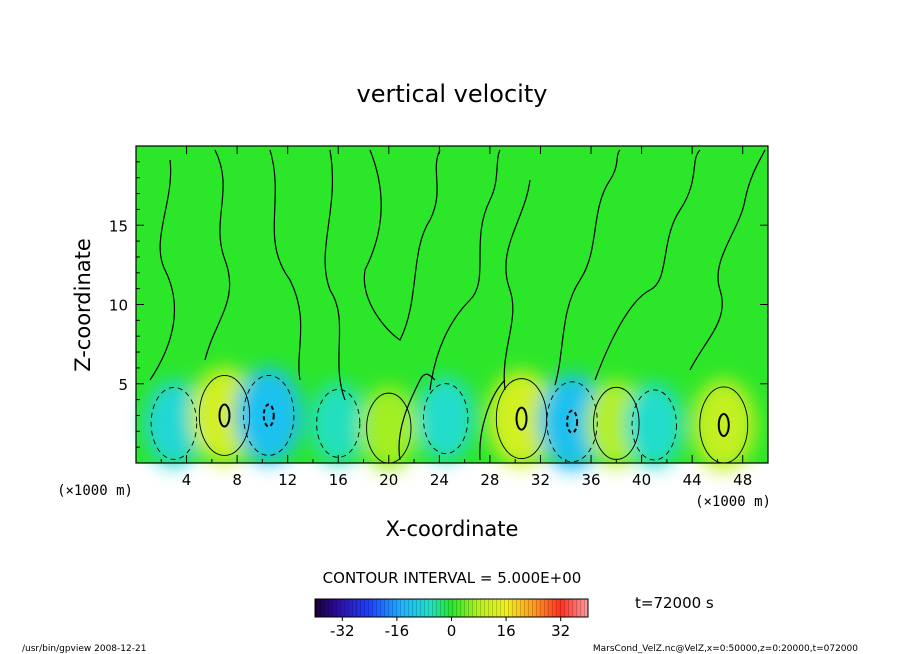 The image size is (904, 654). What do you see at coordinates (560, 631) in the screenshot?
I see `colorbar-tick-label: 32` at bounding box center [560, 631].